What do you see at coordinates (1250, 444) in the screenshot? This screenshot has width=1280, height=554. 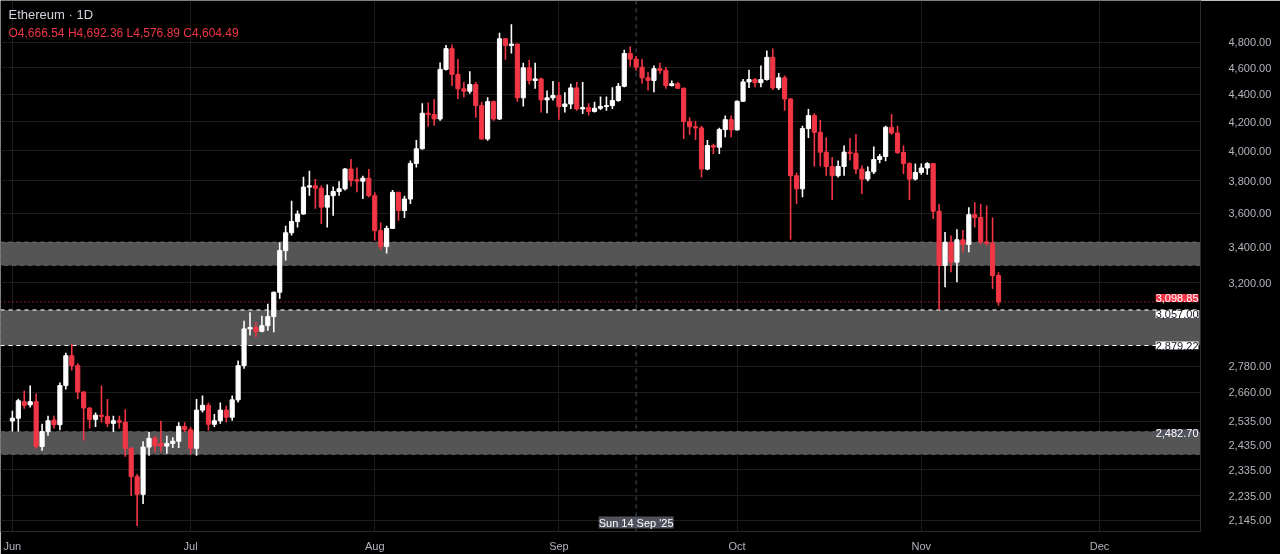 I see `y-tick-label: 2,435.00` at bounding box center [1250, 444].